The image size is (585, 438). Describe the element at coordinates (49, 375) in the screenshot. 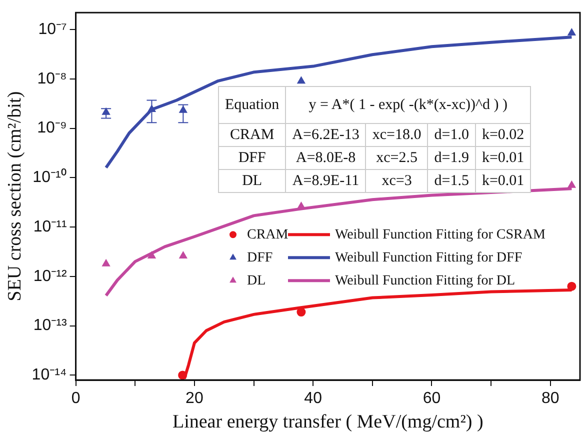

I see `y-tick-label: 10⁻¹⁴` at that location.